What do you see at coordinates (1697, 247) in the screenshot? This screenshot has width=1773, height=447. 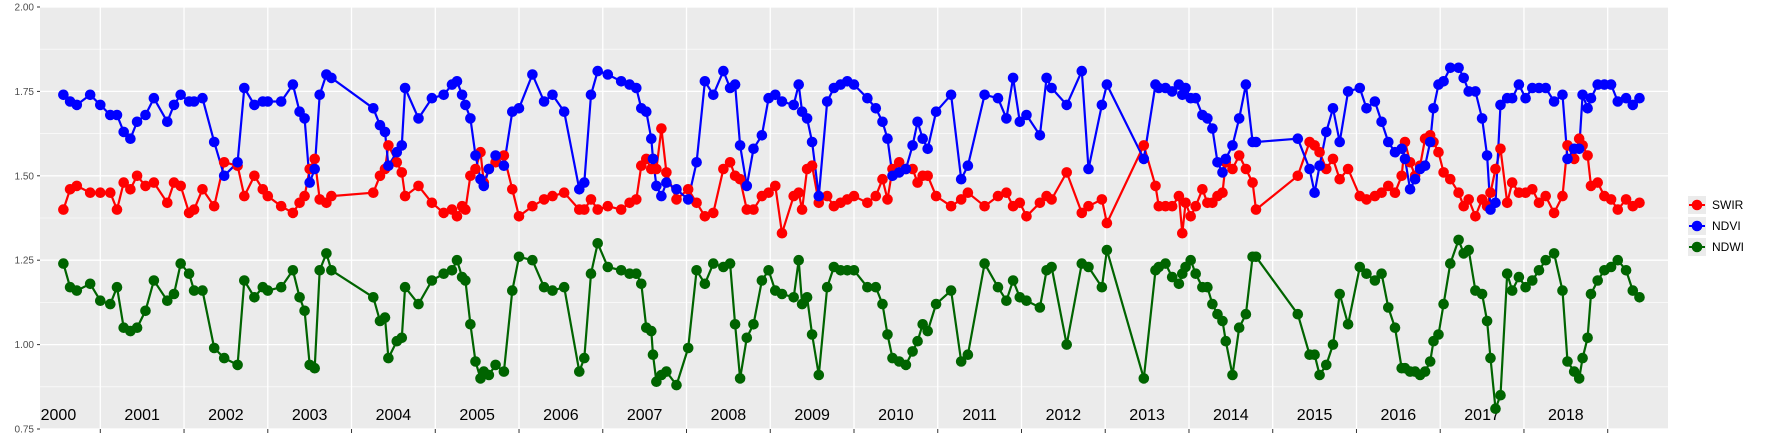 I see `legend-key-ndwi` at bounding box center [1697, 247].